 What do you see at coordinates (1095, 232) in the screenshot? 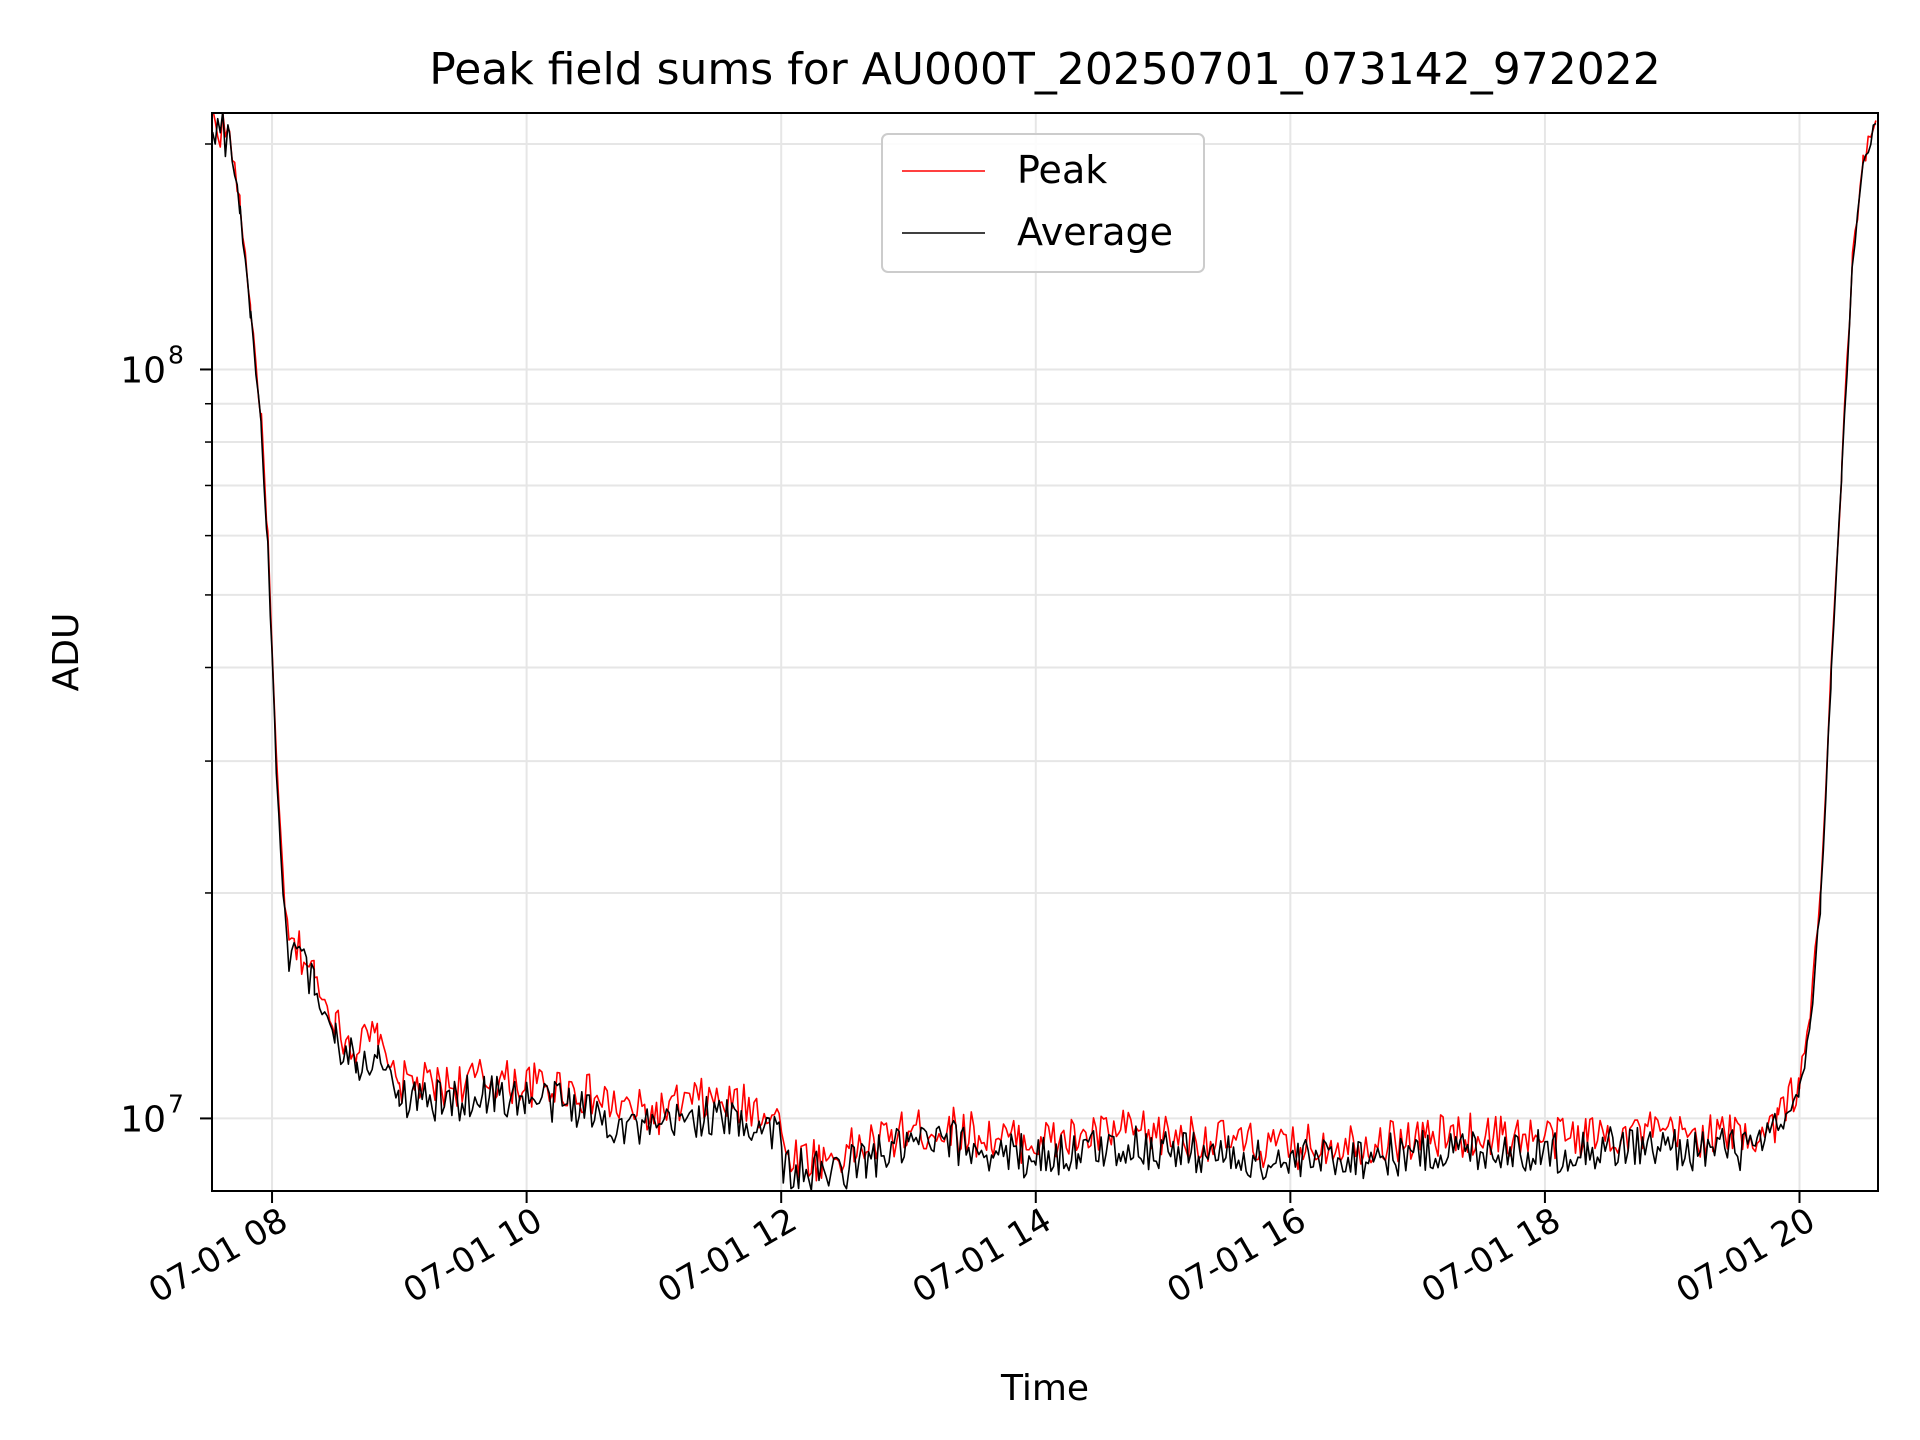
I see `legend-label-average: Average` at bounding box center [1095, 232].